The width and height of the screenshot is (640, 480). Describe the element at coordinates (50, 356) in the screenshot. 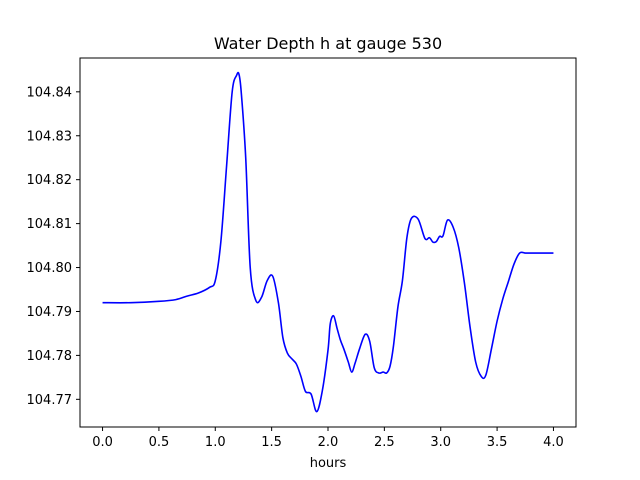

I see `y-tick-label: 104.78` at that location.